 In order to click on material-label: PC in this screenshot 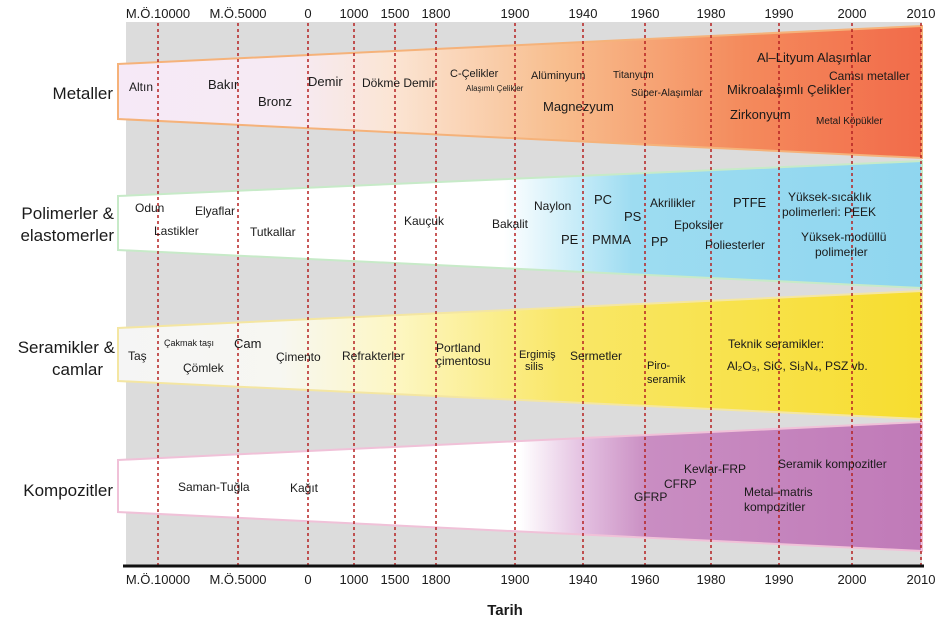, I will do `click(603, 199)`.